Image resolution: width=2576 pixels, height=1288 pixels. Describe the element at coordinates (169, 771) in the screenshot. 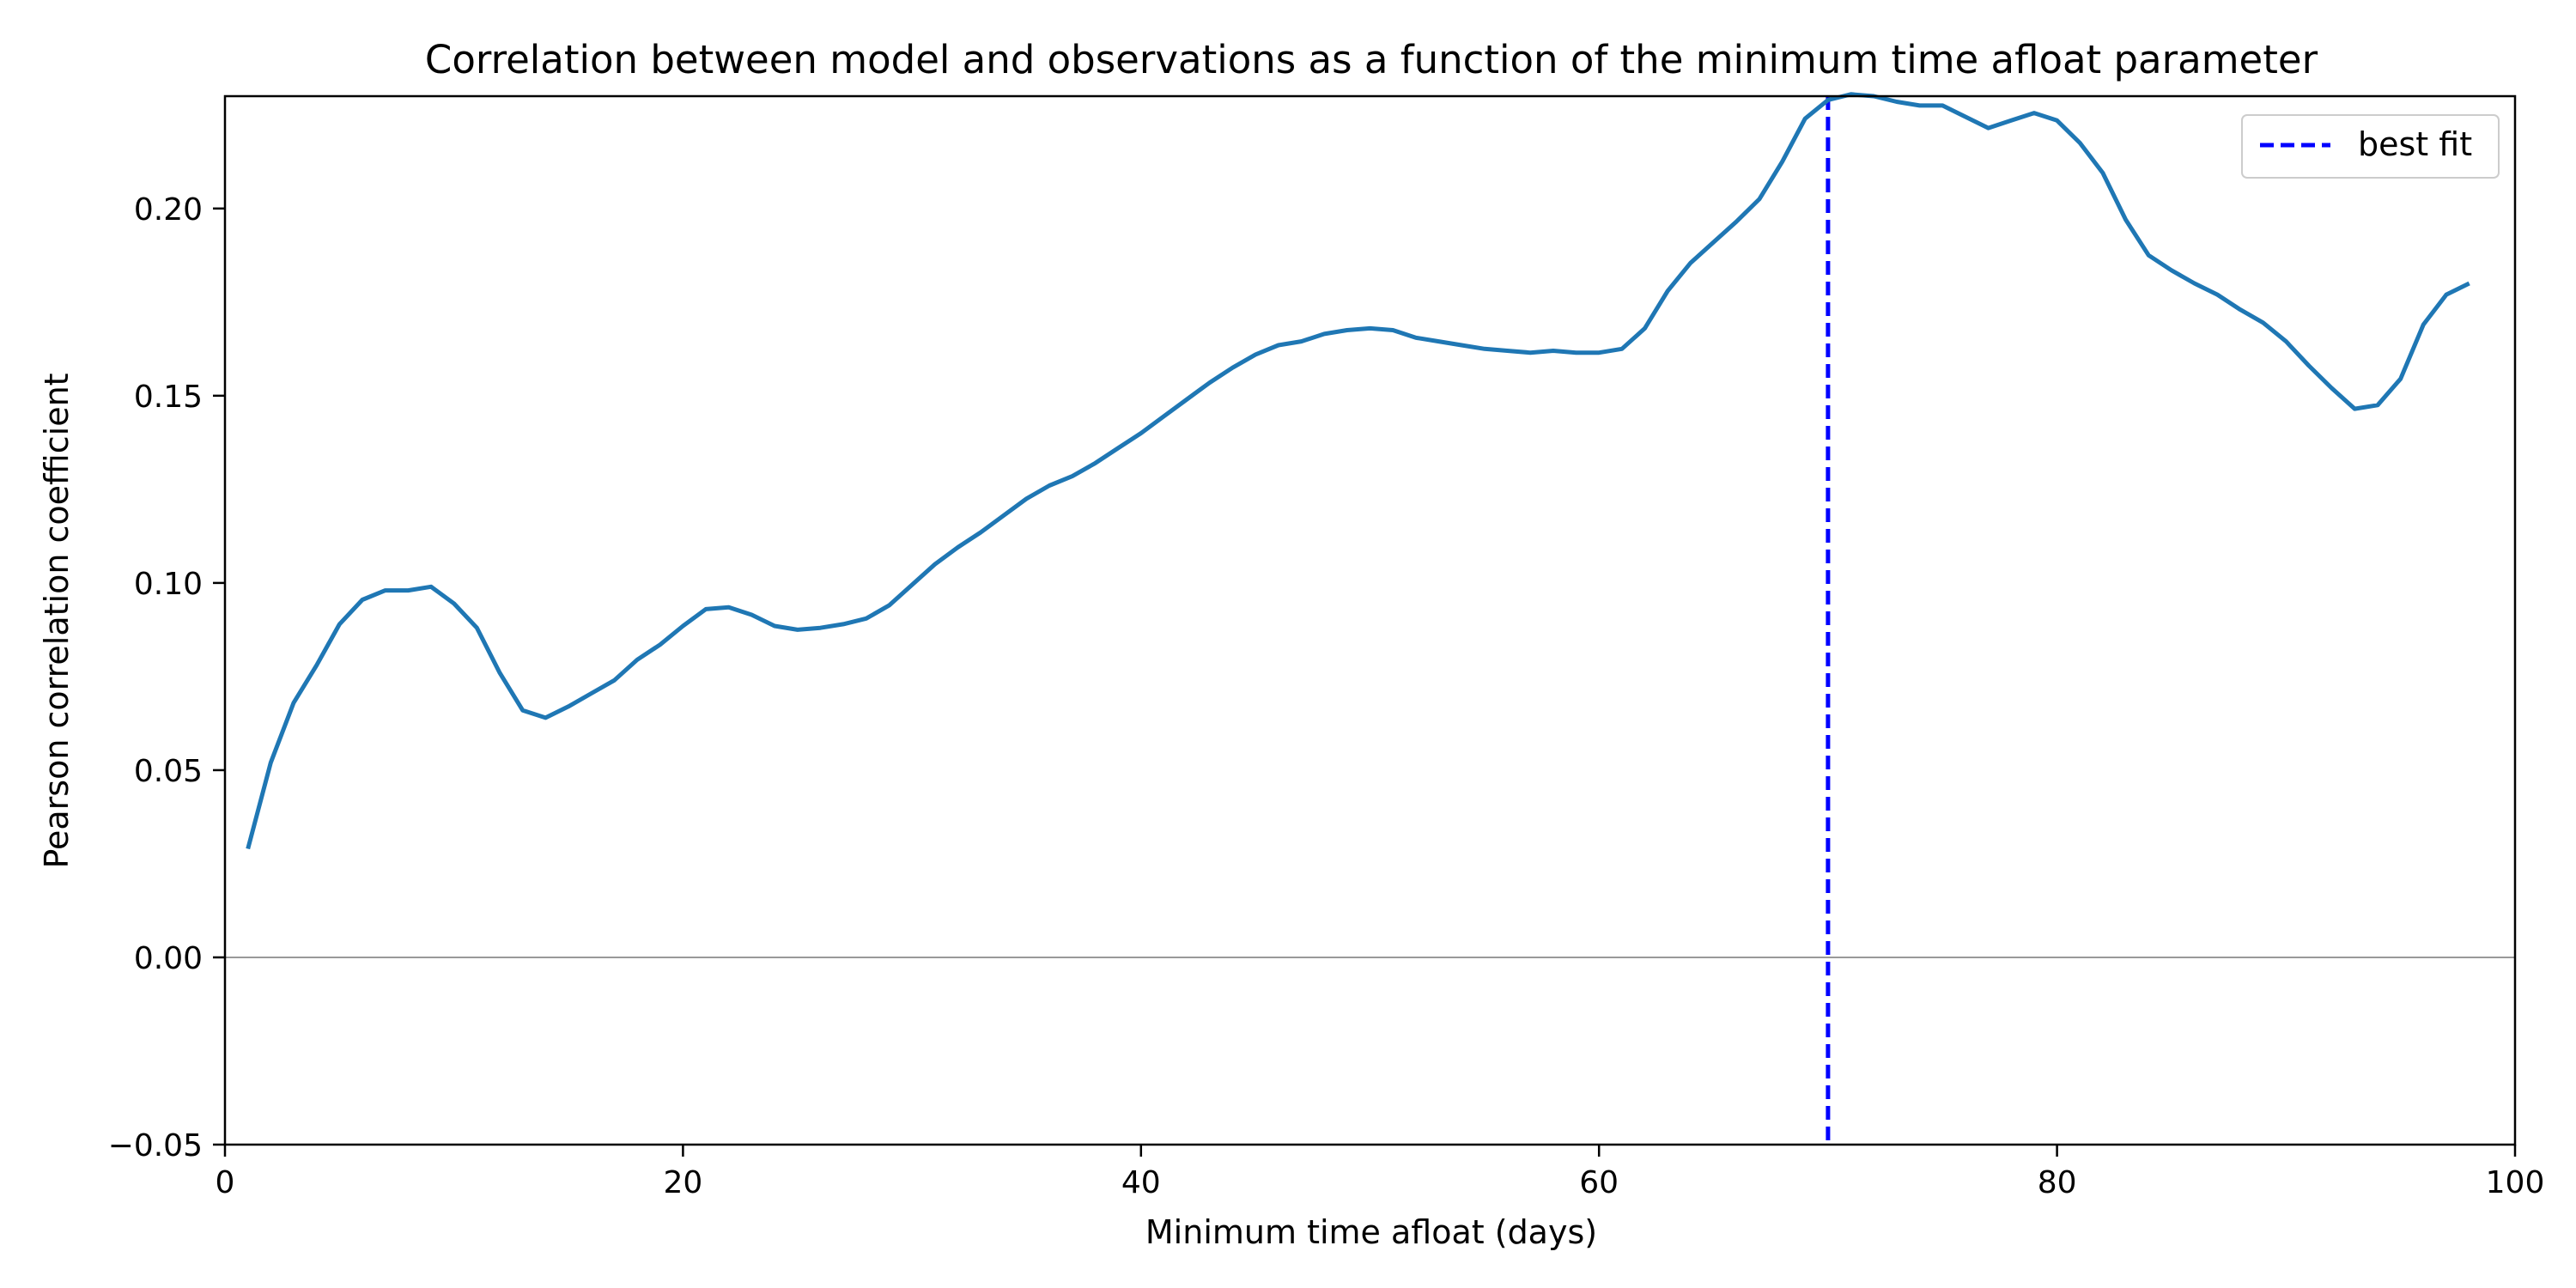

I see `y-tick-label: 0.05` at that location.